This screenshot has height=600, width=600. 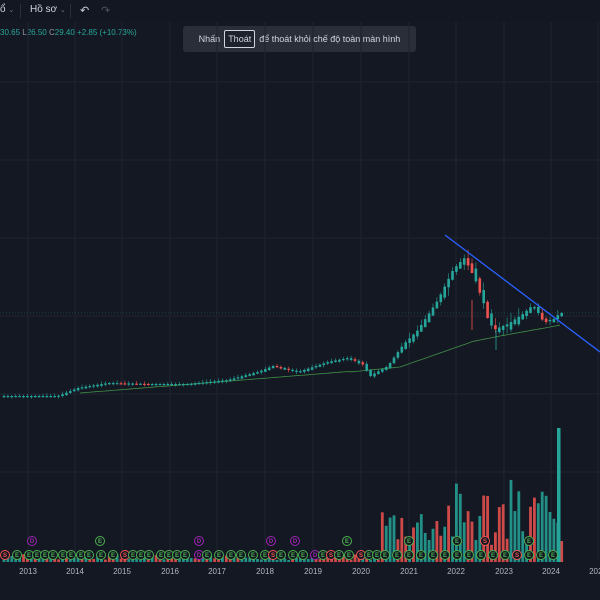 I want to click on event-marker-label: S, so click(x=125, y=556).